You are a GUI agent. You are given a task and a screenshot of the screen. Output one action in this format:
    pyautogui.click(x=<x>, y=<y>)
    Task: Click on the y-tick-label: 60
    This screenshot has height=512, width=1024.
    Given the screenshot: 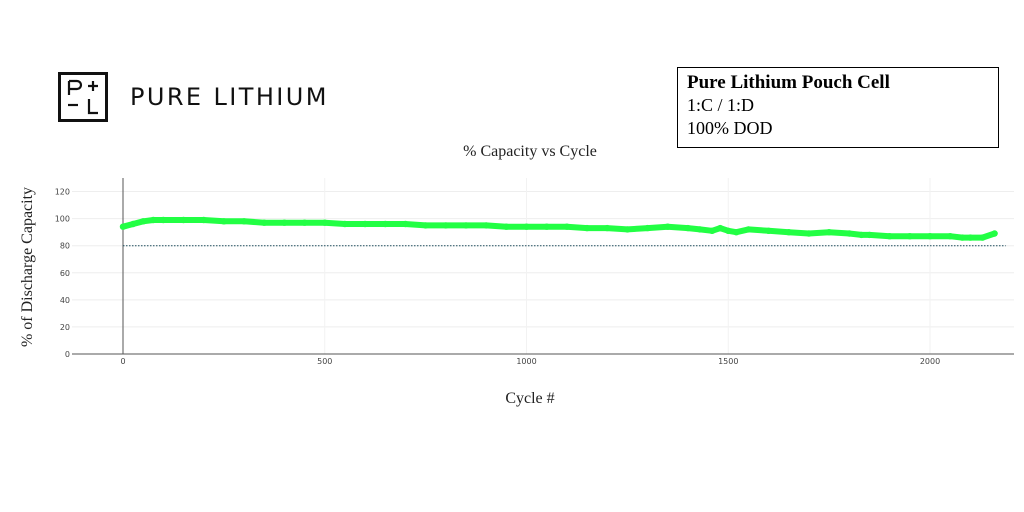 What is the action you would take?
    pyautogui.click(x=65, y=273)
    